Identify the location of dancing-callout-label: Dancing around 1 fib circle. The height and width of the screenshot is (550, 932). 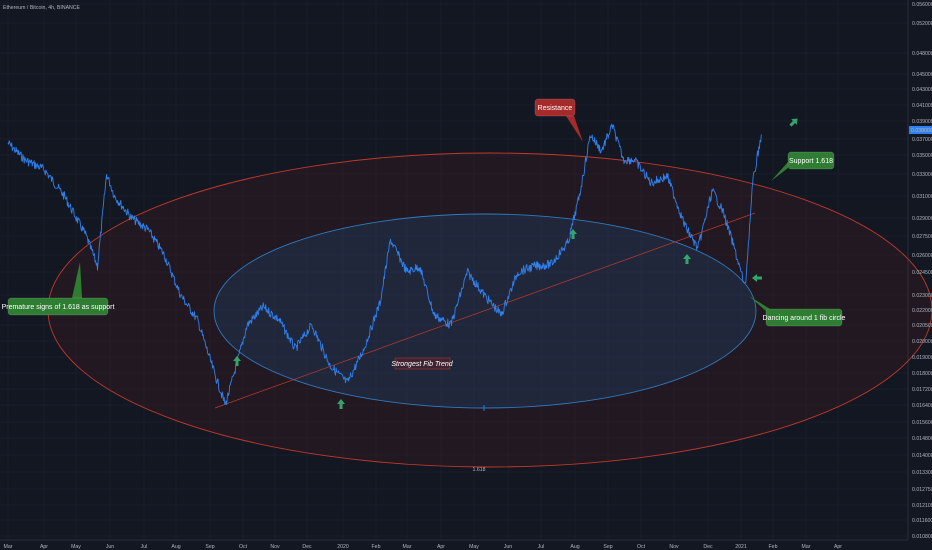
(804, 318).